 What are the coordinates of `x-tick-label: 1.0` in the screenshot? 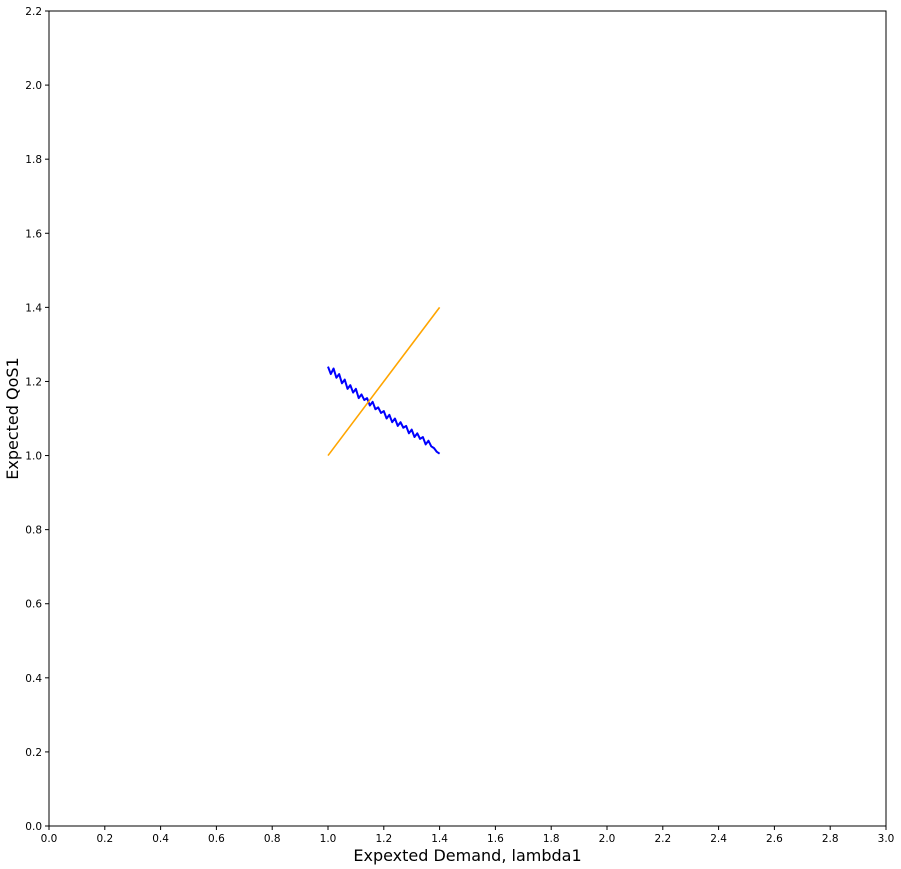 It's located at (328, 839).